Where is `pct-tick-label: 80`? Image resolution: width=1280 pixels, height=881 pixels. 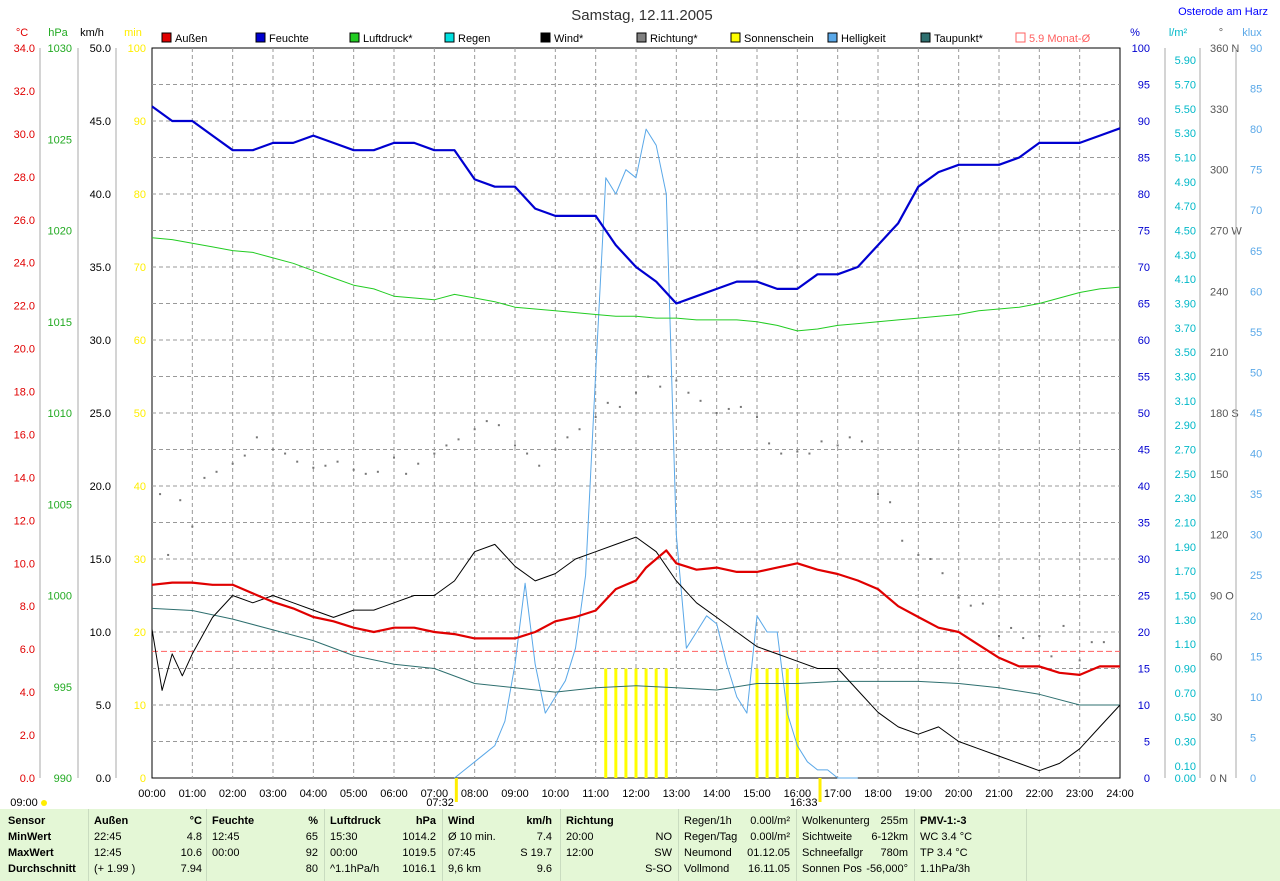 pct-tick-label: 80 is located at coordinates (1144, 195).